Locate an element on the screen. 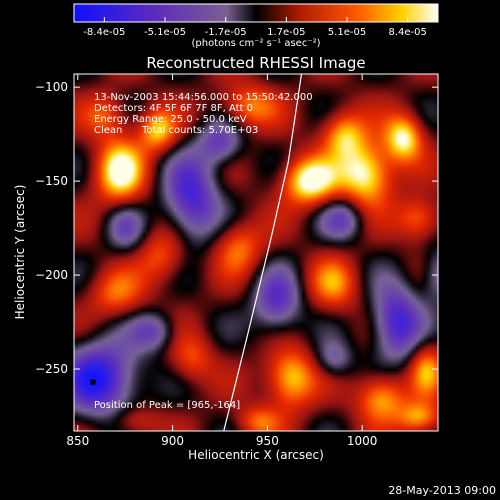  x-tick-label: 1000 is located at coordinates (362, 441).